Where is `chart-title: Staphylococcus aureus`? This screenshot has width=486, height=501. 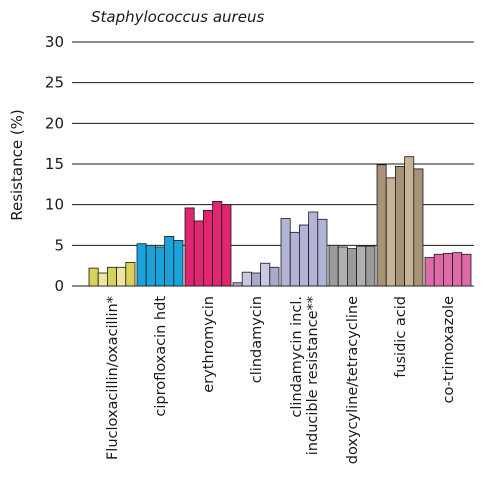 chart-title: Staphylococcus aureus is located at coordinates (177, 17).